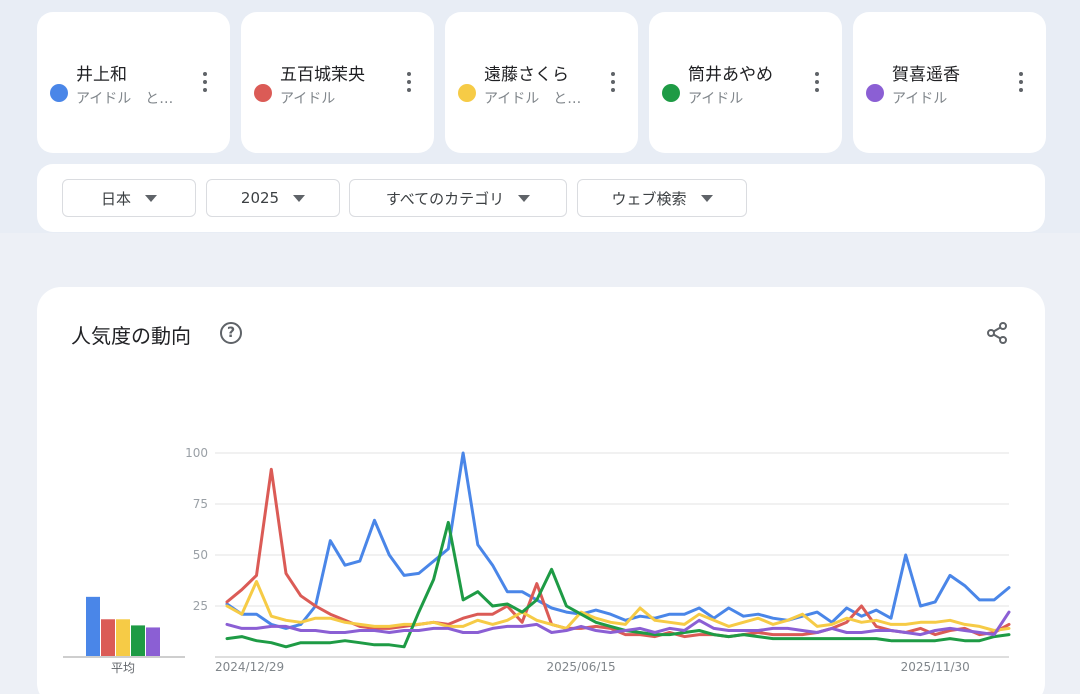 This screenshot has width=1080, height=694. I want to click on search-type-select: ウェブ検索, so click(662, 198).